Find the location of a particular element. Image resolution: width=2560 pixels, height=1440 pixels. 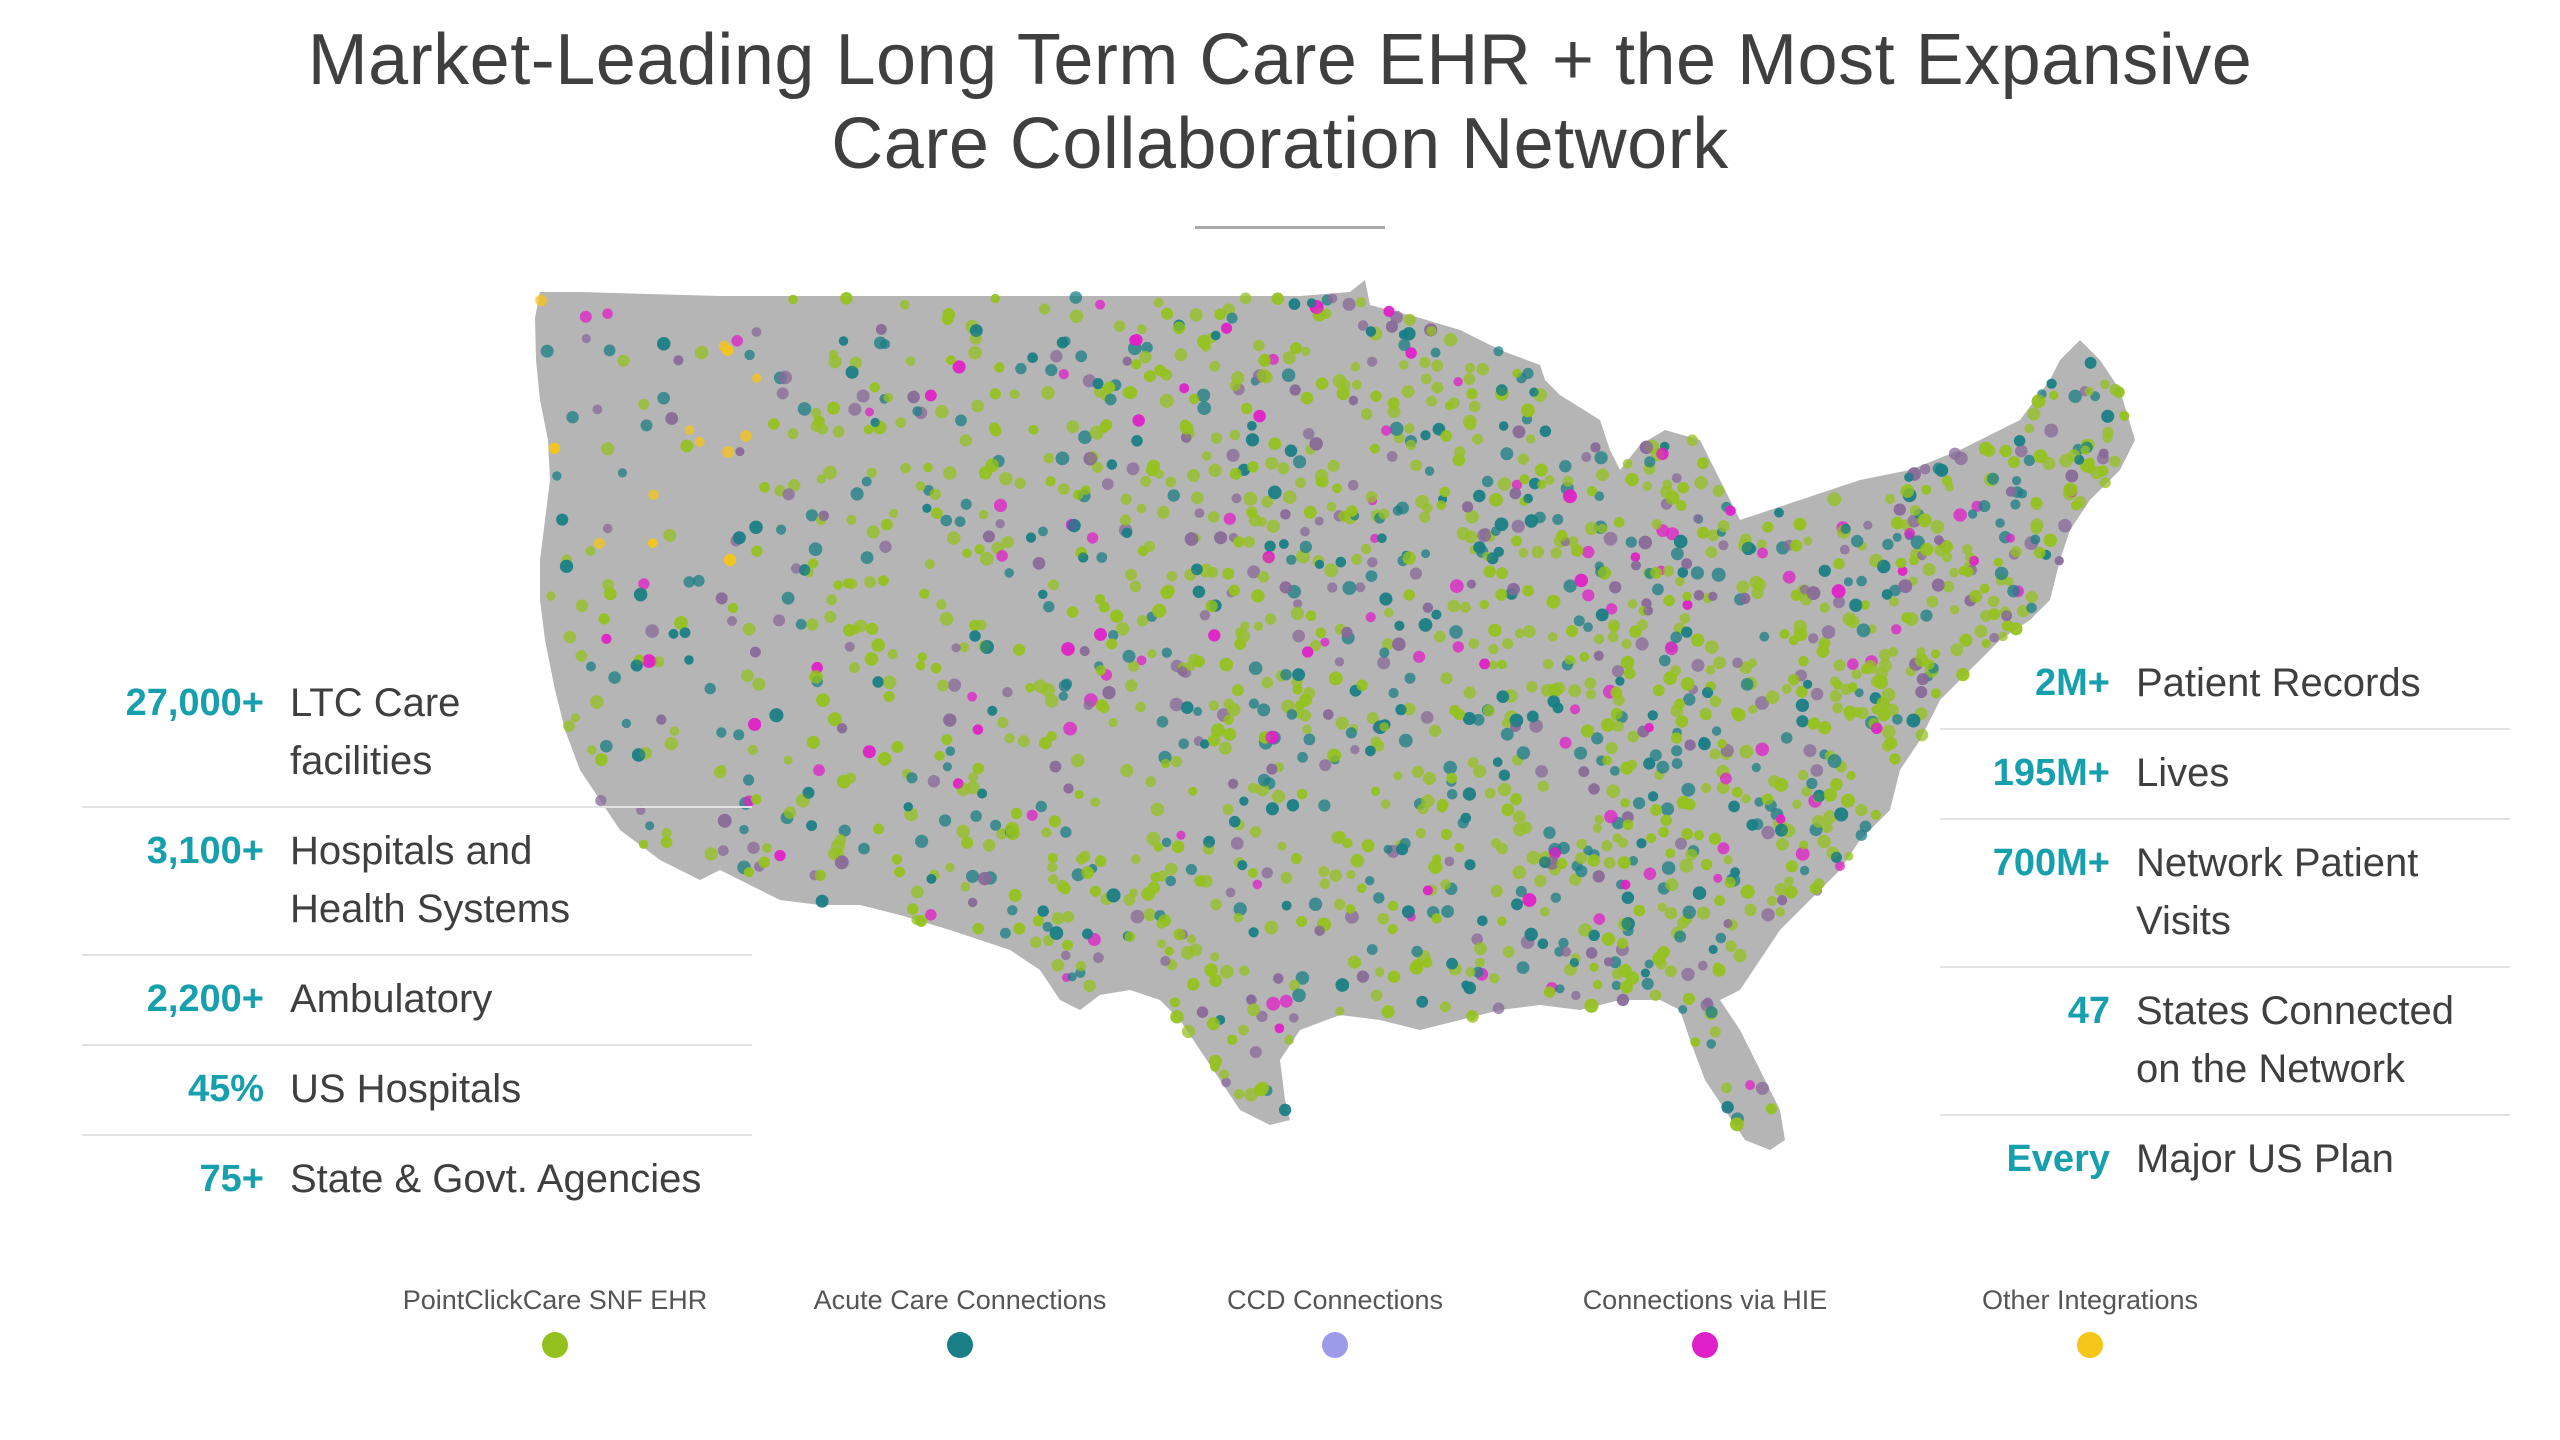

stat-label: State & Govt. Agencies is located at coordinates (508, 1179).